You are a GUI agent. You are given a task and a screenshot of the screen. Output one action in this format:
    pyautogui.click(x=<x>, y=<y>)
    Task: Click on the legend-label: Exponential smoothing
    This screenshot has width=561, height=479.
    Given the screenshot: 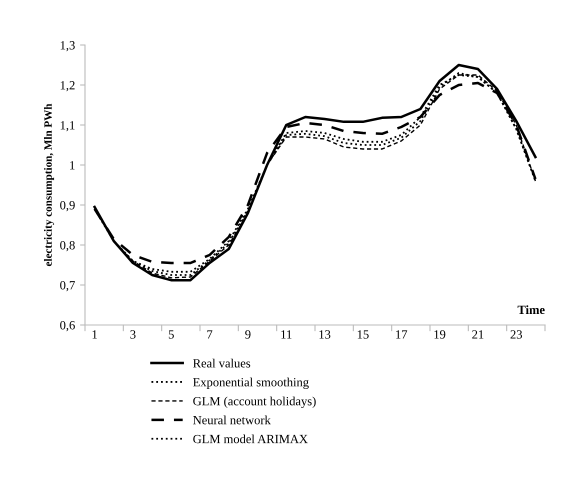 What is the action you would take?
    pyautogui.click(x=251, y=384)
    